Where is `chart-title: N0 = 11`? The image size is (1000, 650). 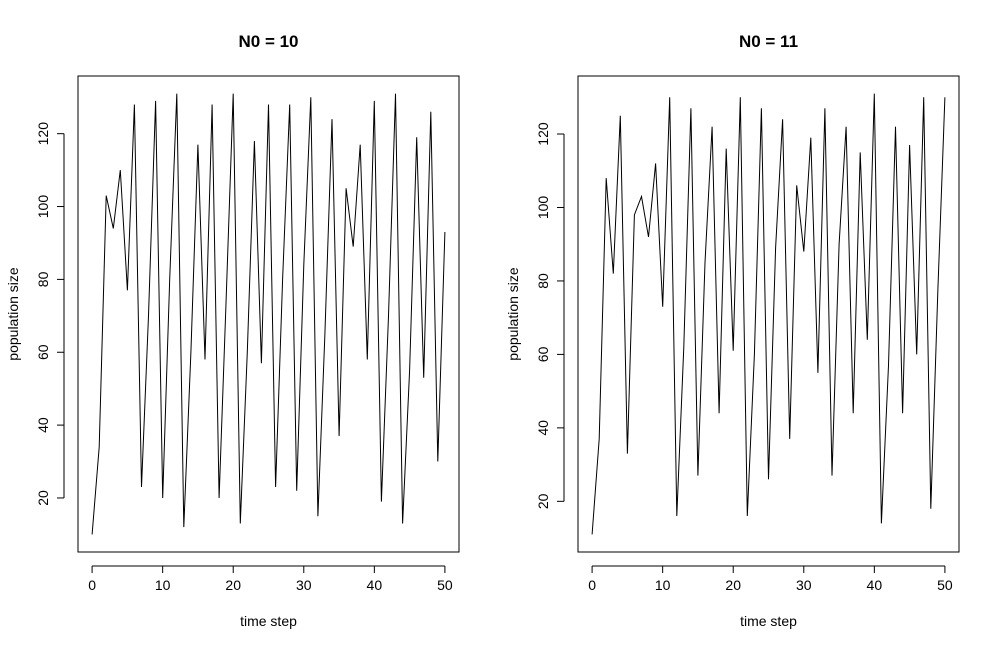 chart-title: N0 = 11 is located at coordinates (768, 41).